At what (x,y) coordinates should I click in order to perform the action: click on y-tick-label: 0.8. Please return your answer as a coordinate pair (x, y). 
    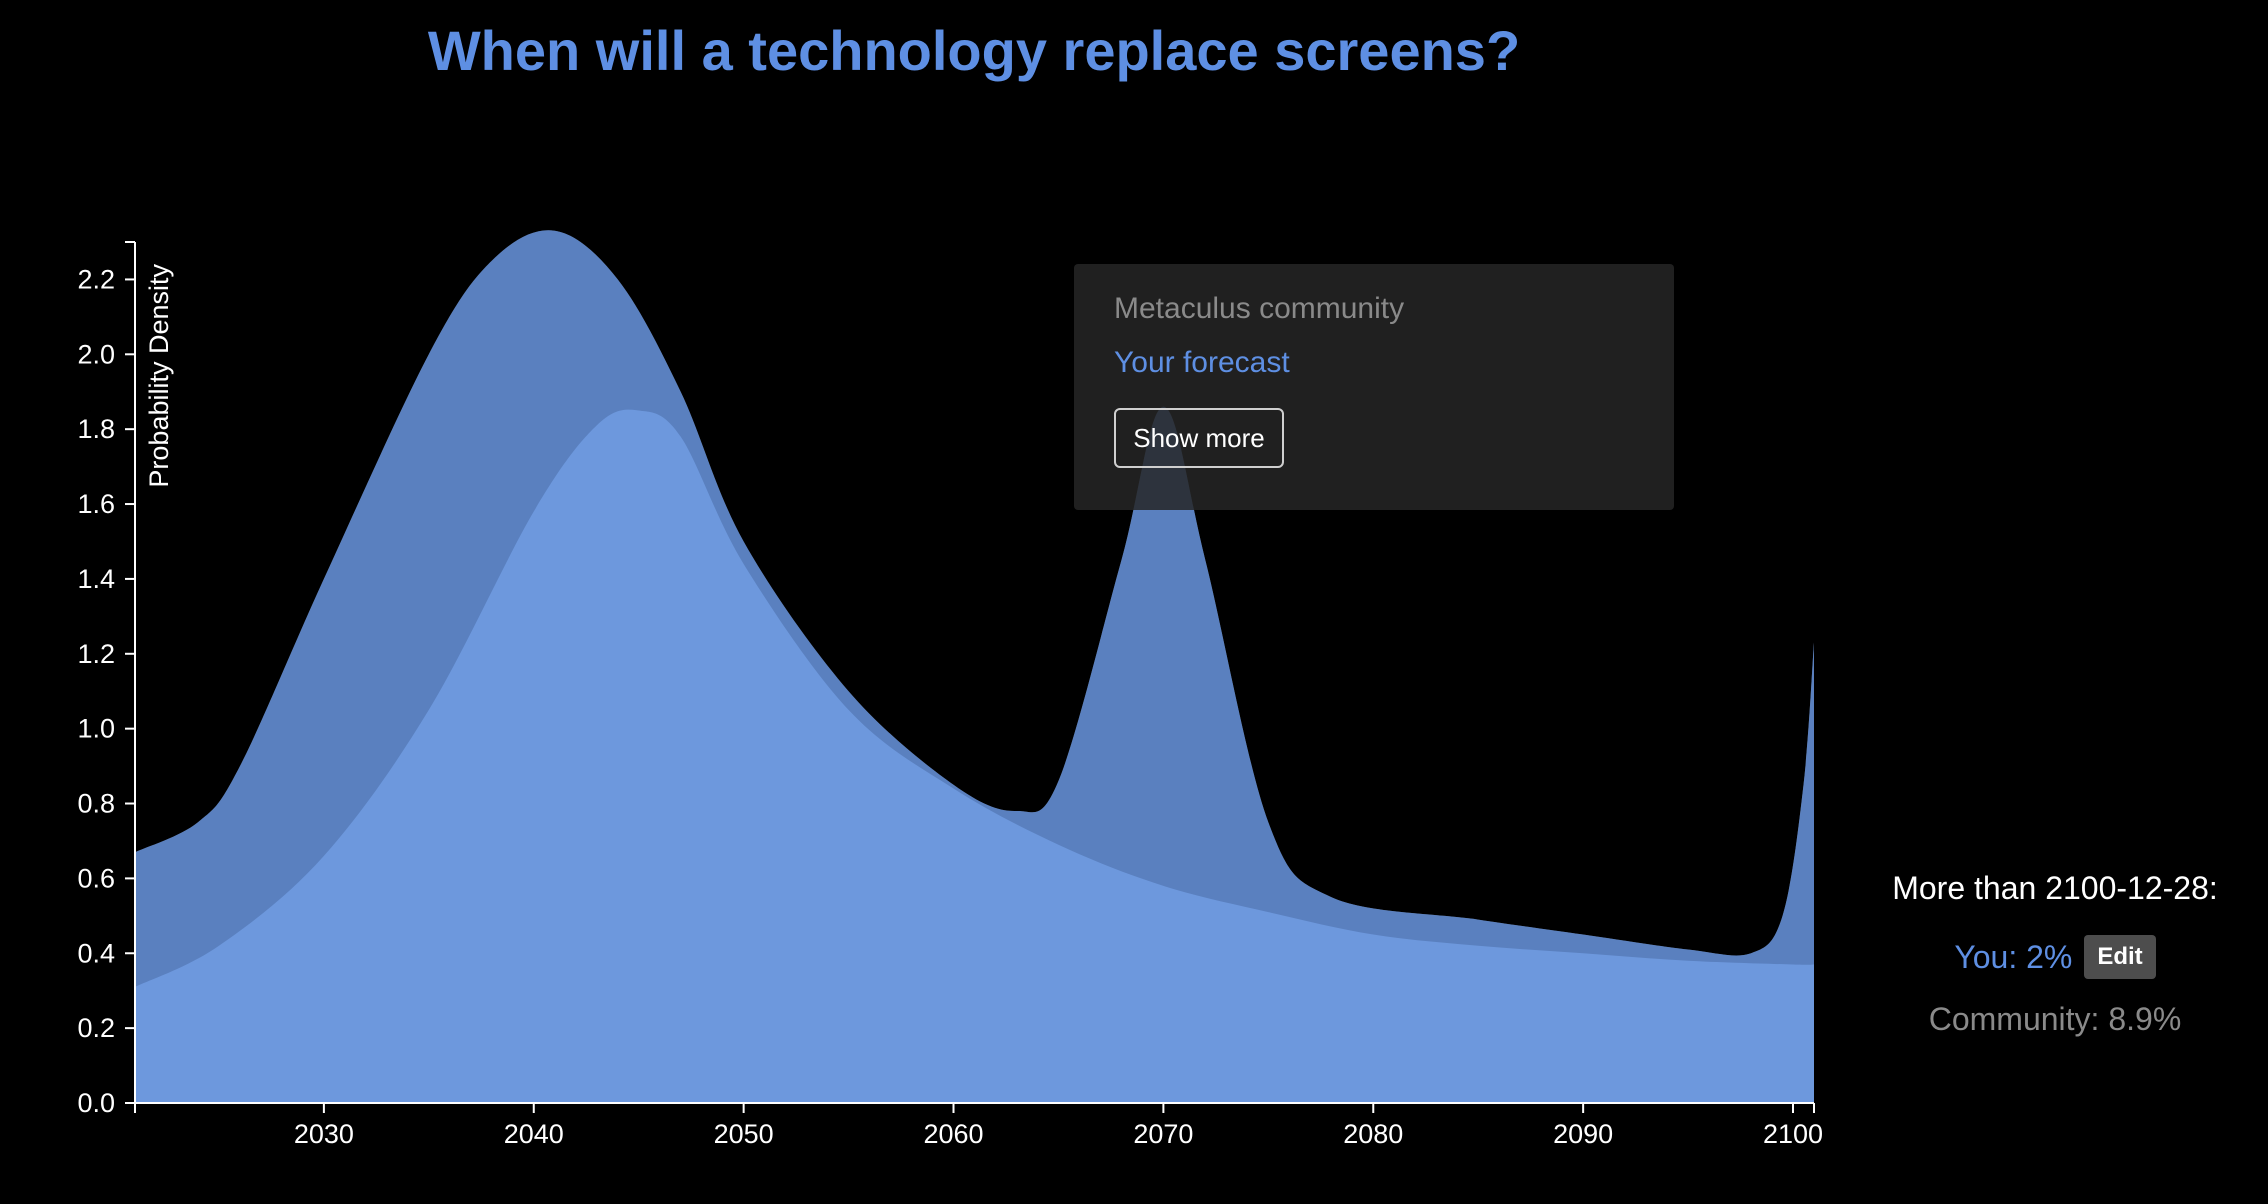
    Looking at the image, I should click on (96, 804).